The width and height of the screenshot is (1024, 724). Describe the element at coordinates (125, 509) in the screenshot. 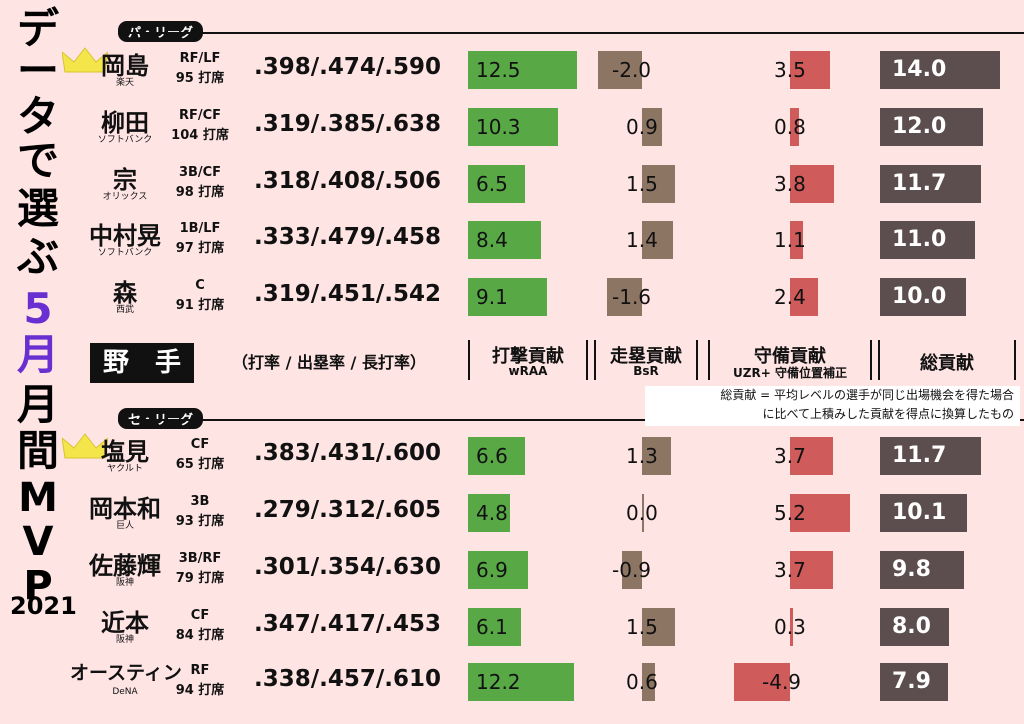

I see `player-name: 岡本和` at that location.